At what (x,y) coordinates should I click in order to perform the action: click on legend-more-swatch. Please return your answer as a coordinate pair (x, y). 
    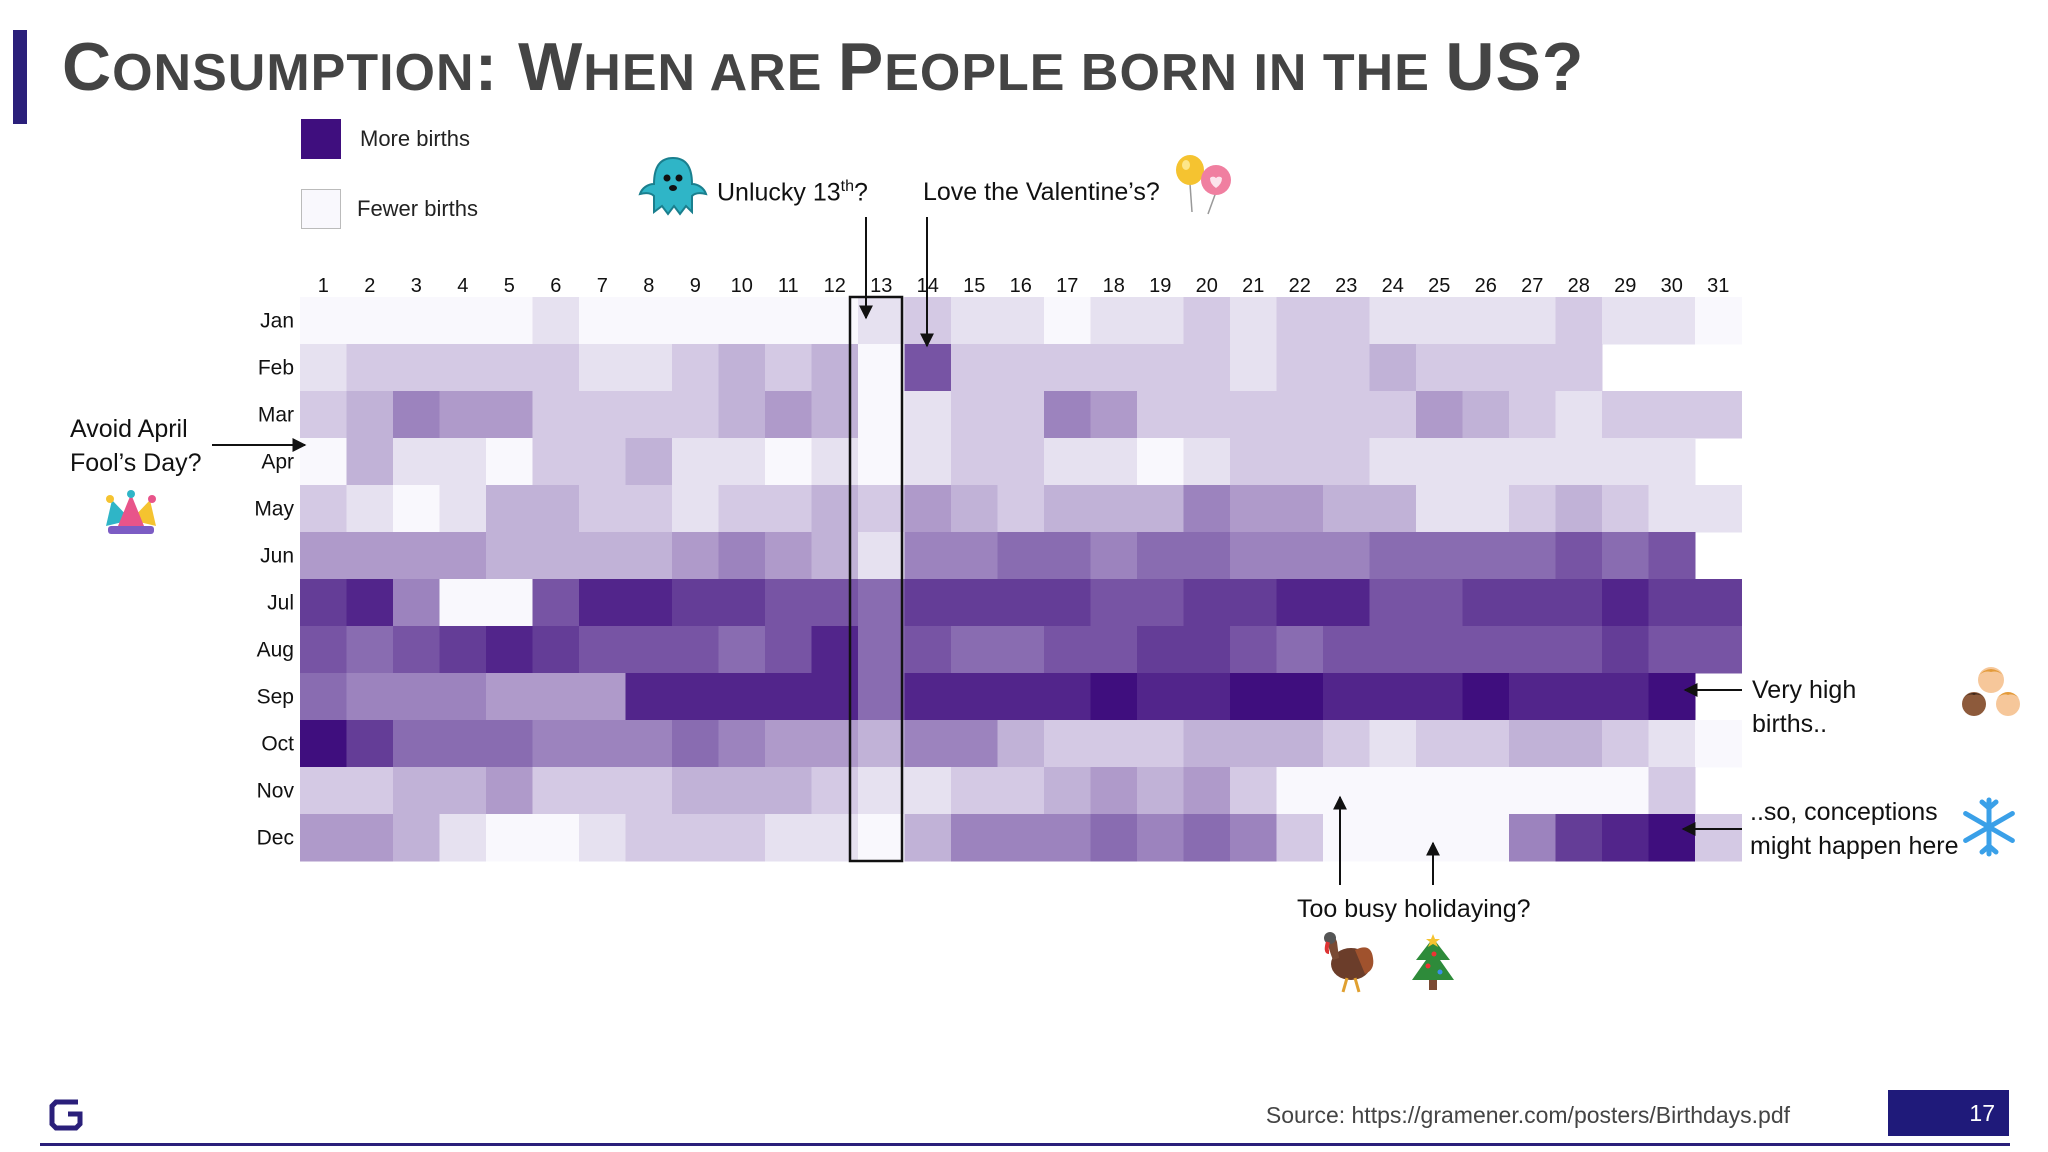
    Looking at the image, I should click on (321, 139).